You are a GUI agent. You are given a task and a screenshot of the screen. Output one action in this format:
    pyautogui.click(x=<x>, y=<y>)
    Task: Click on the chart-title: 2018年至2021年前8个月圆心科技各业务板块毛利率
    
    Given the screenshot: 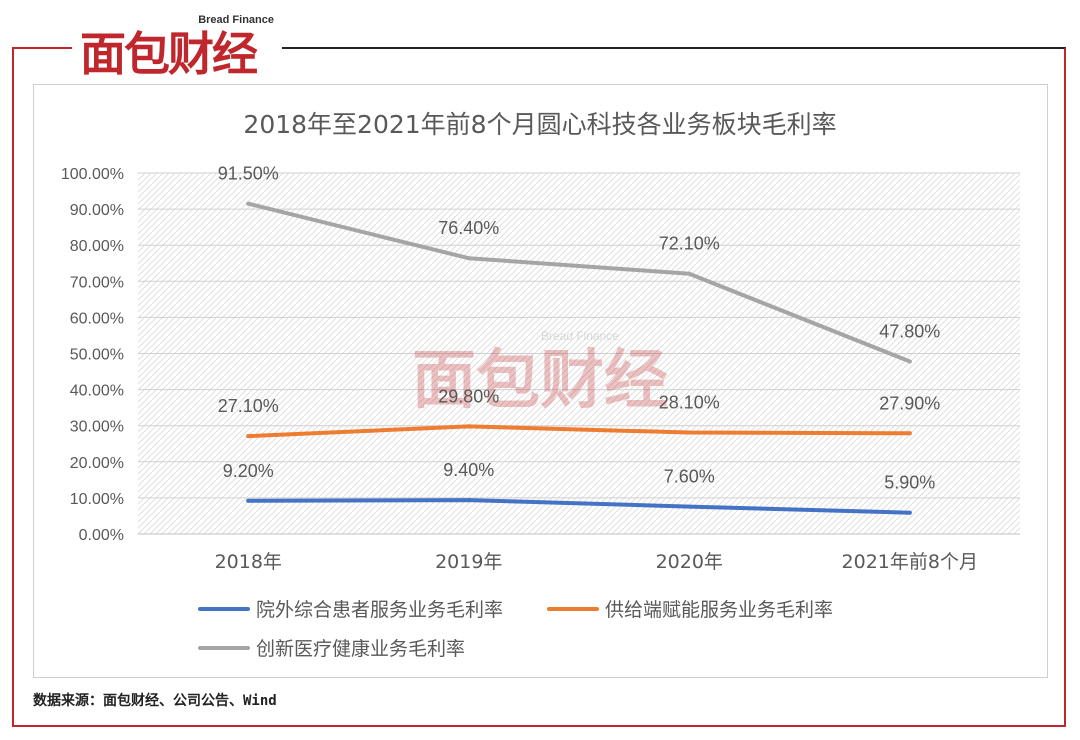 What is the action you would take?
    pyautogui.click(x=539, y=124)
    